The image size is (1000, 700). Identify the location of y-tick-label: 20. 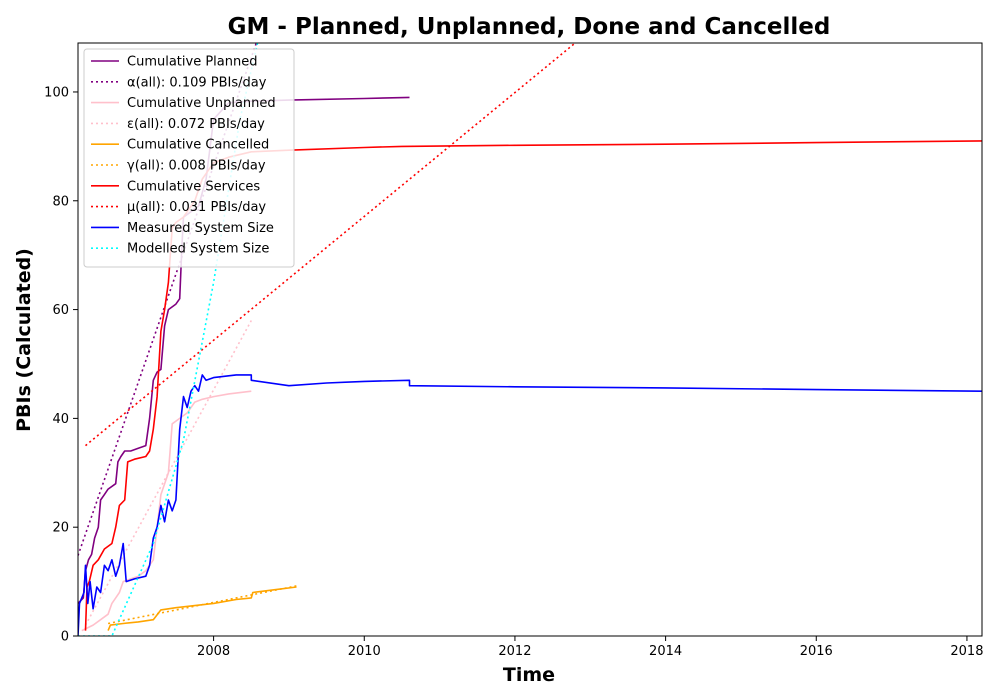
(60, 528).